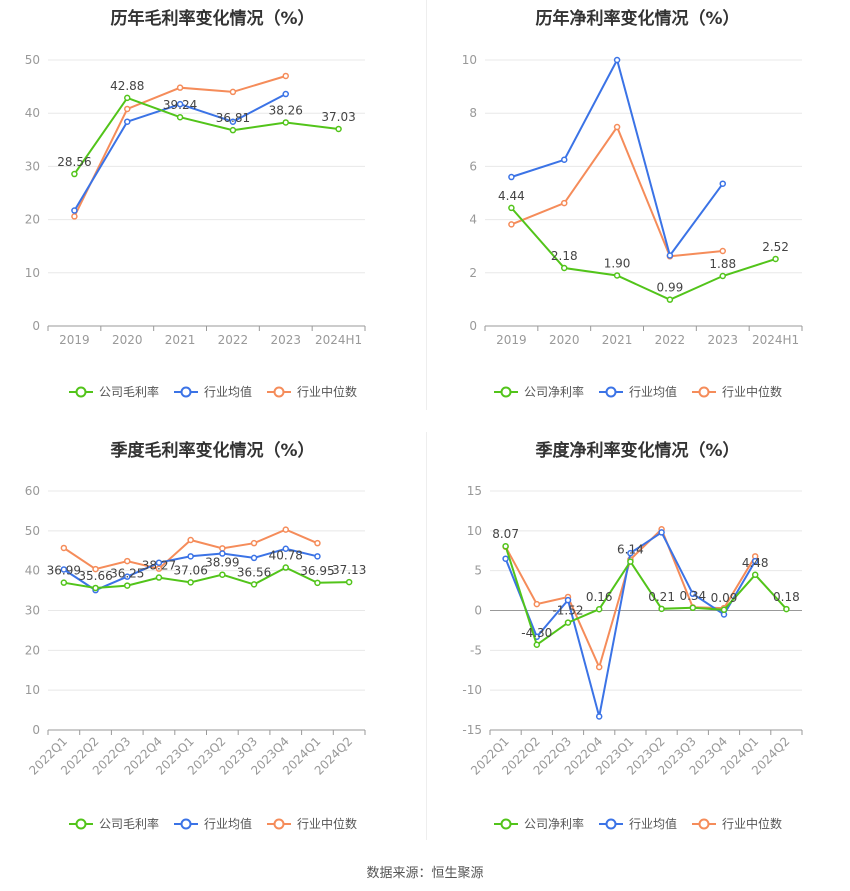 Image resolution: width=850 pixels, height=891 pixels. Describe the element at coordinates (74, 162) in the screenshot. I see `data-label: 28.56` at that location.